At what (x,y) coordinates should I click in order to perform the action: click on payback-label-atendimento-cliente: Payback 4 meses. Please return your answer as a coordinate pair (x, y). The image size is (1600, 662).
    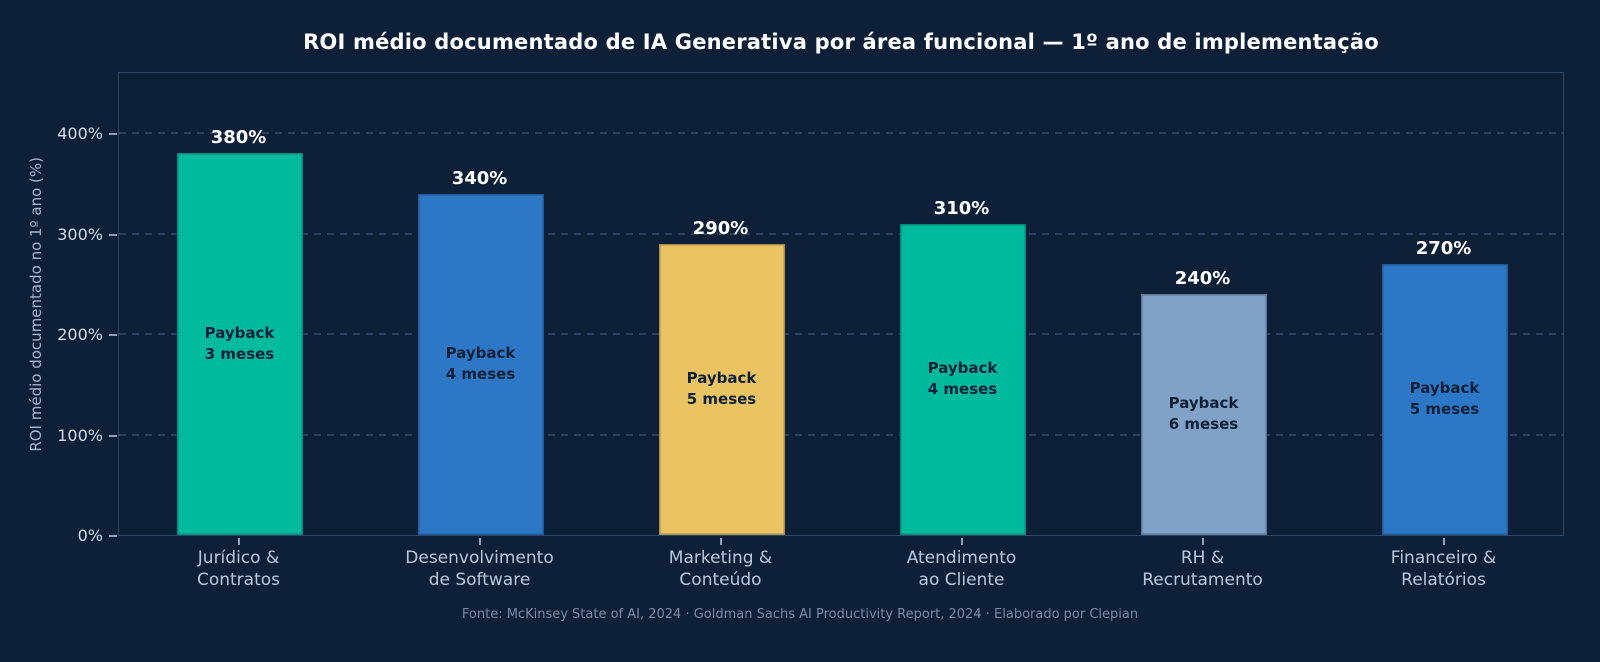
    Looking at the image, I should click on (962, 379).